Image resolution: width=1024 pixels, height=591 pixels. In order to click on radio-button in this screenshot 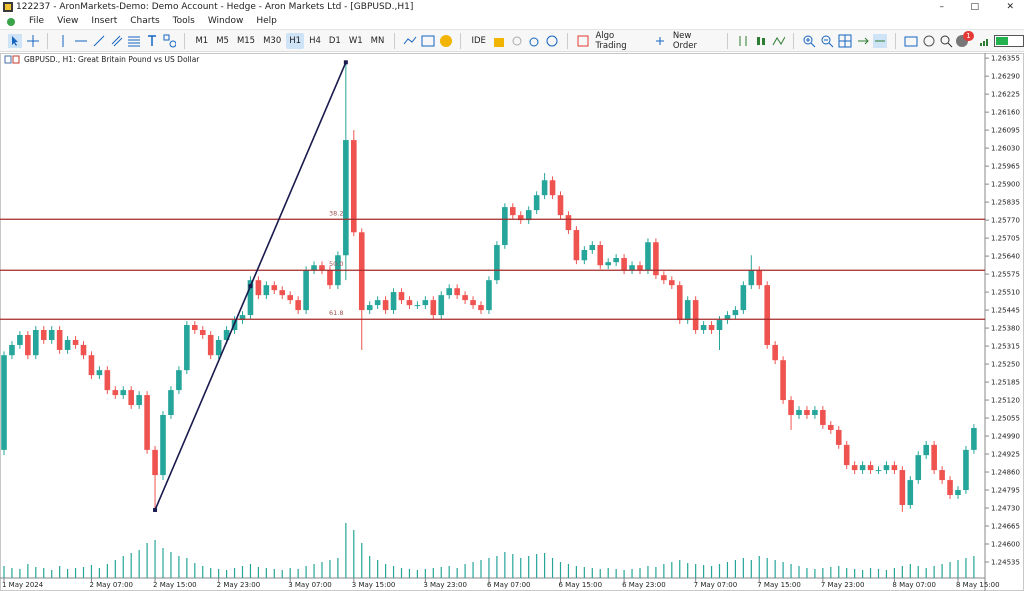, I will do `click(517, 41)`.